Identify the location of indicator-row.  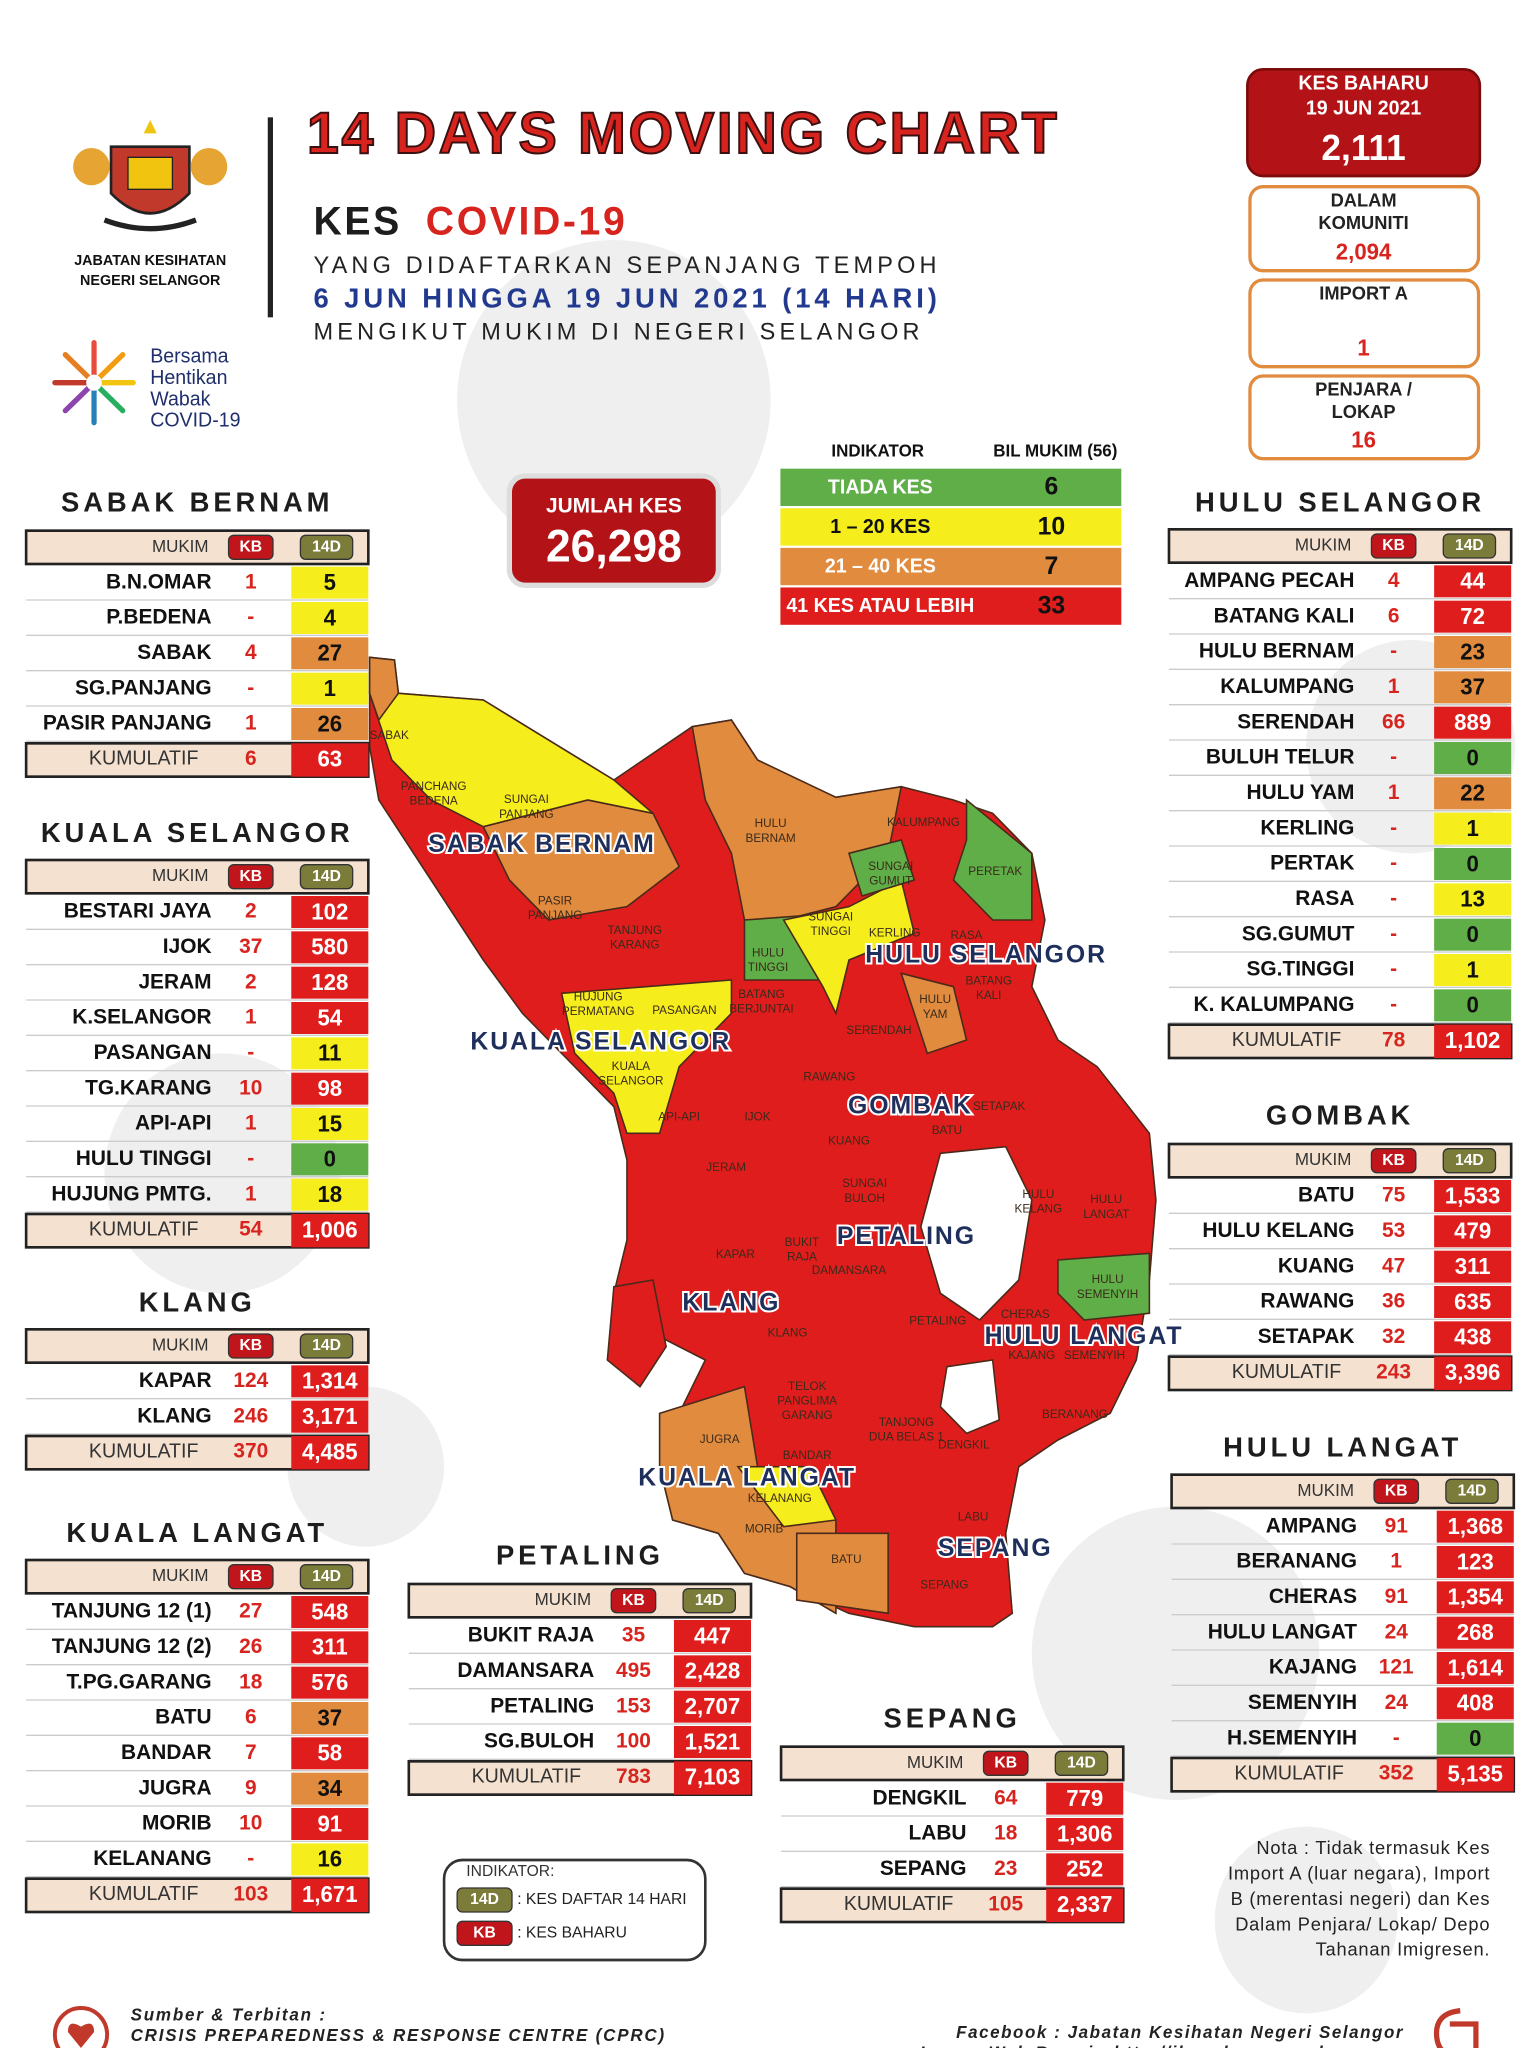
(951, 526).